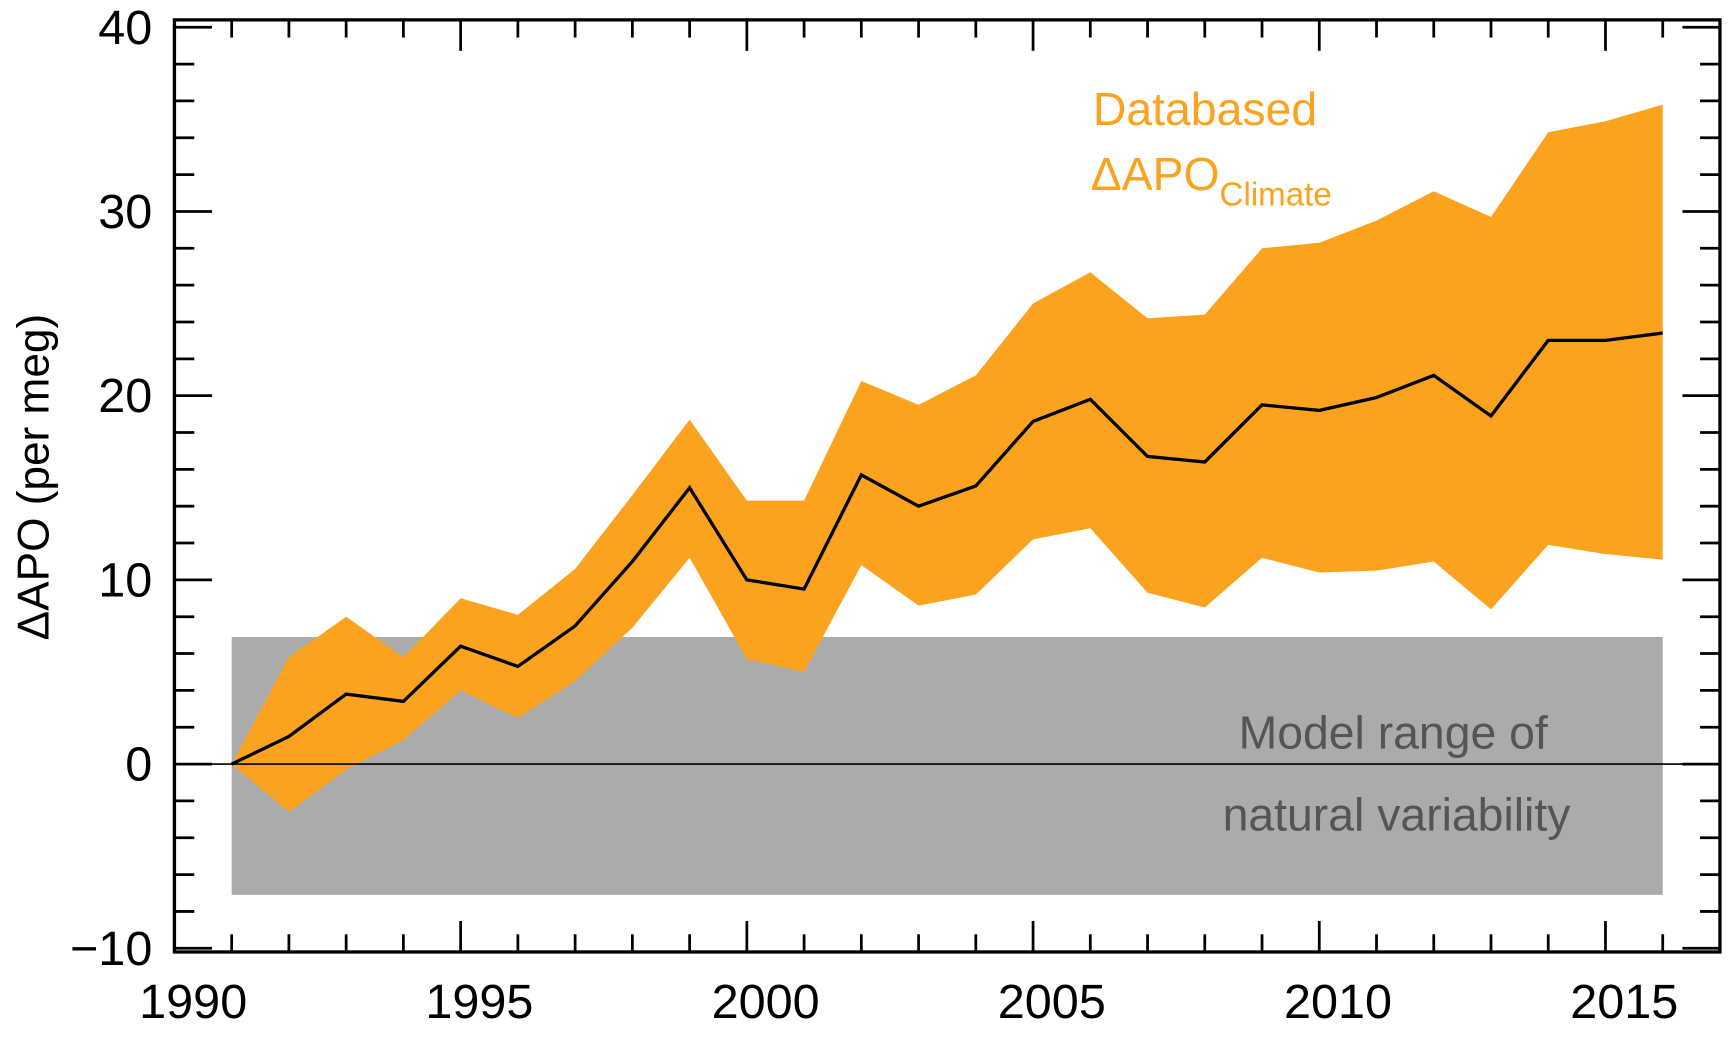 The height and width of the screenshot is (1037, 1731). Describe the element at coordinates (138, 765) in the screenshot. I see `y-tick-label: 0` at that location.